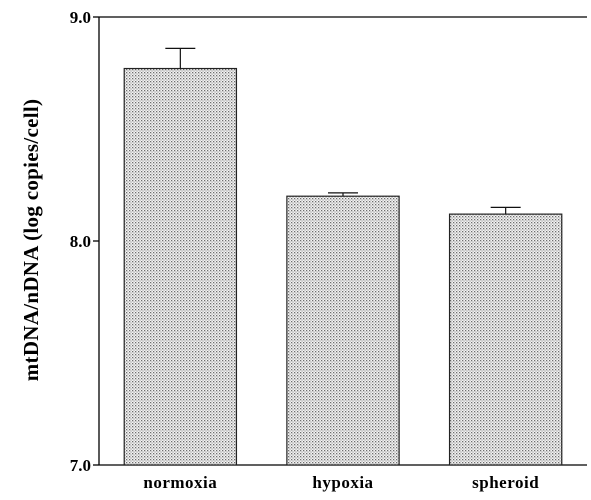  I want to click on bar-hypoxia, so click(343, 330).